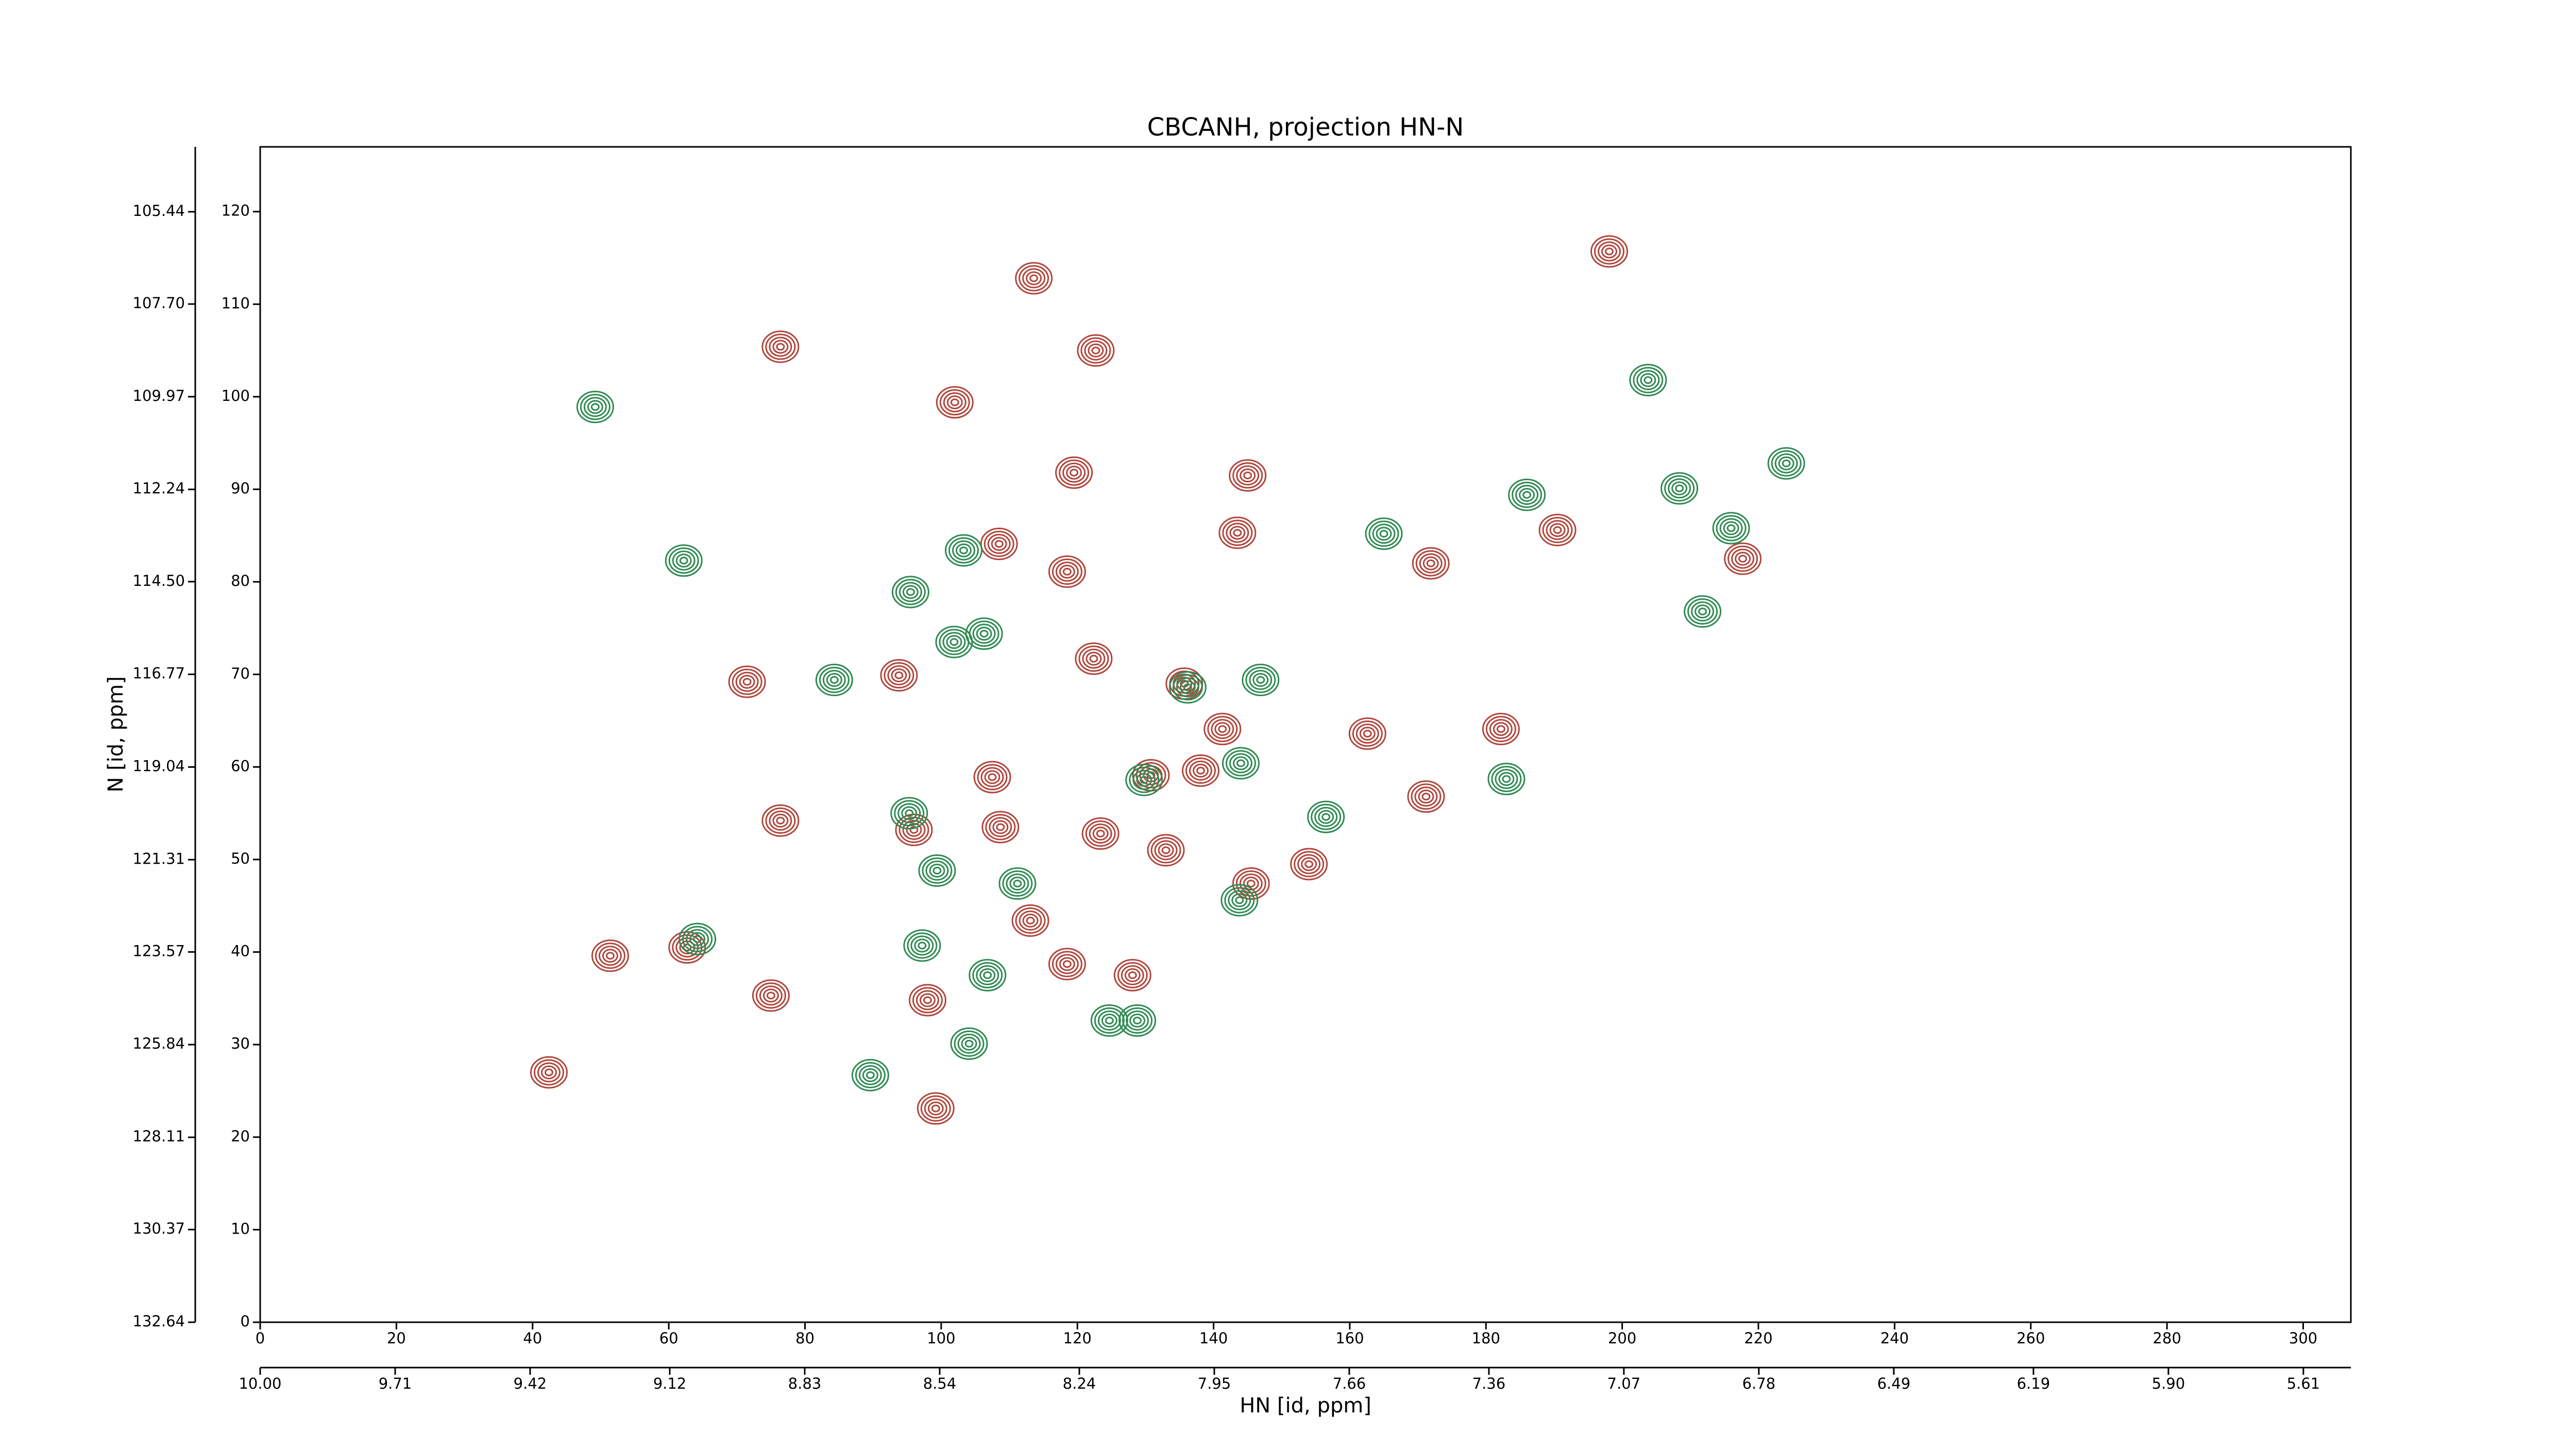 The image size is (2576, 1449). I want to click on y-tick-label: 80, so click(240, 580).